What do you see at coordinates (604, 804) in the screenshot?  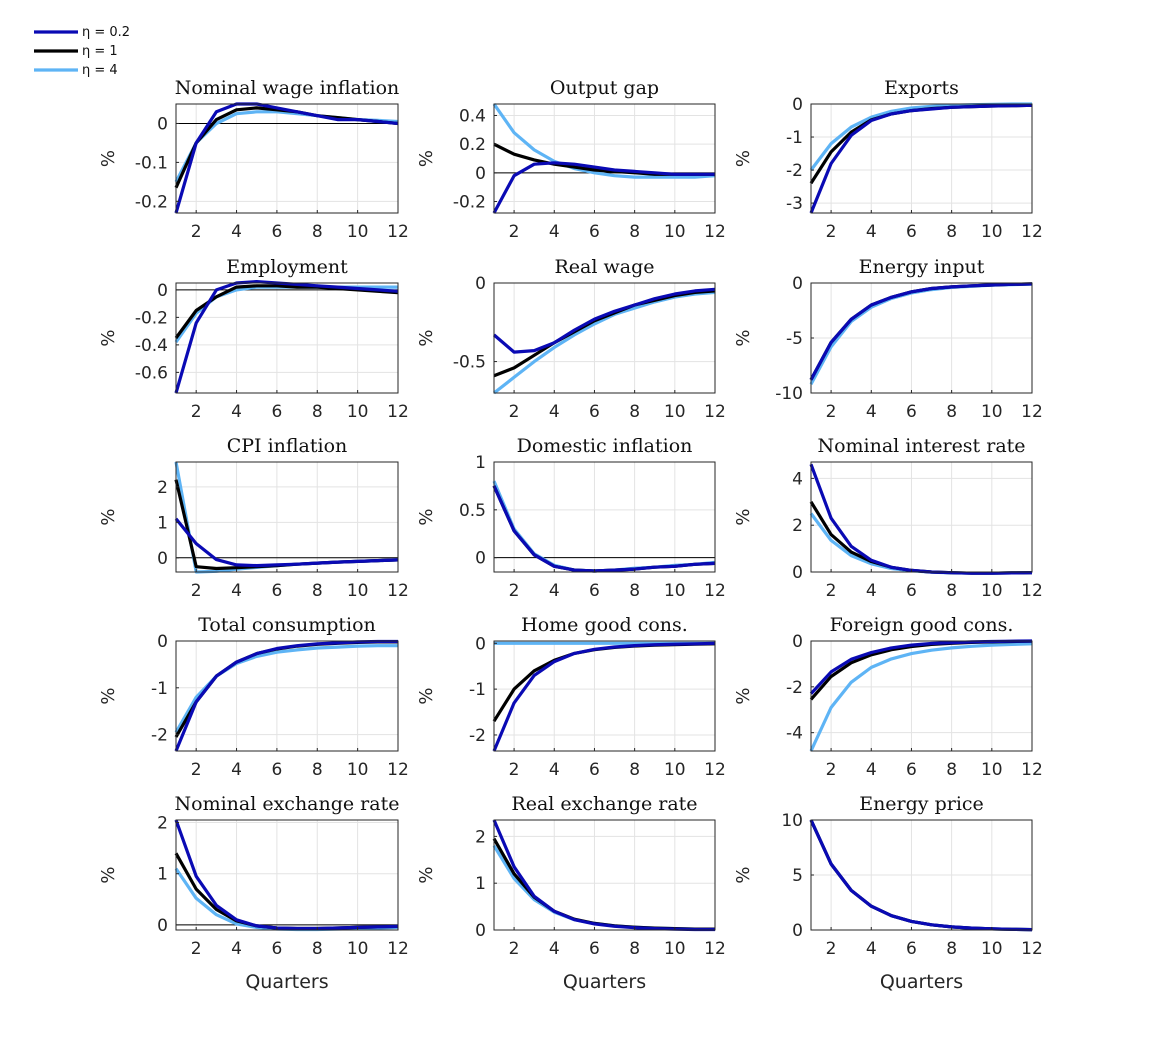 I see `panel-title: Real exchange rate` at bounding box center [604, 804].